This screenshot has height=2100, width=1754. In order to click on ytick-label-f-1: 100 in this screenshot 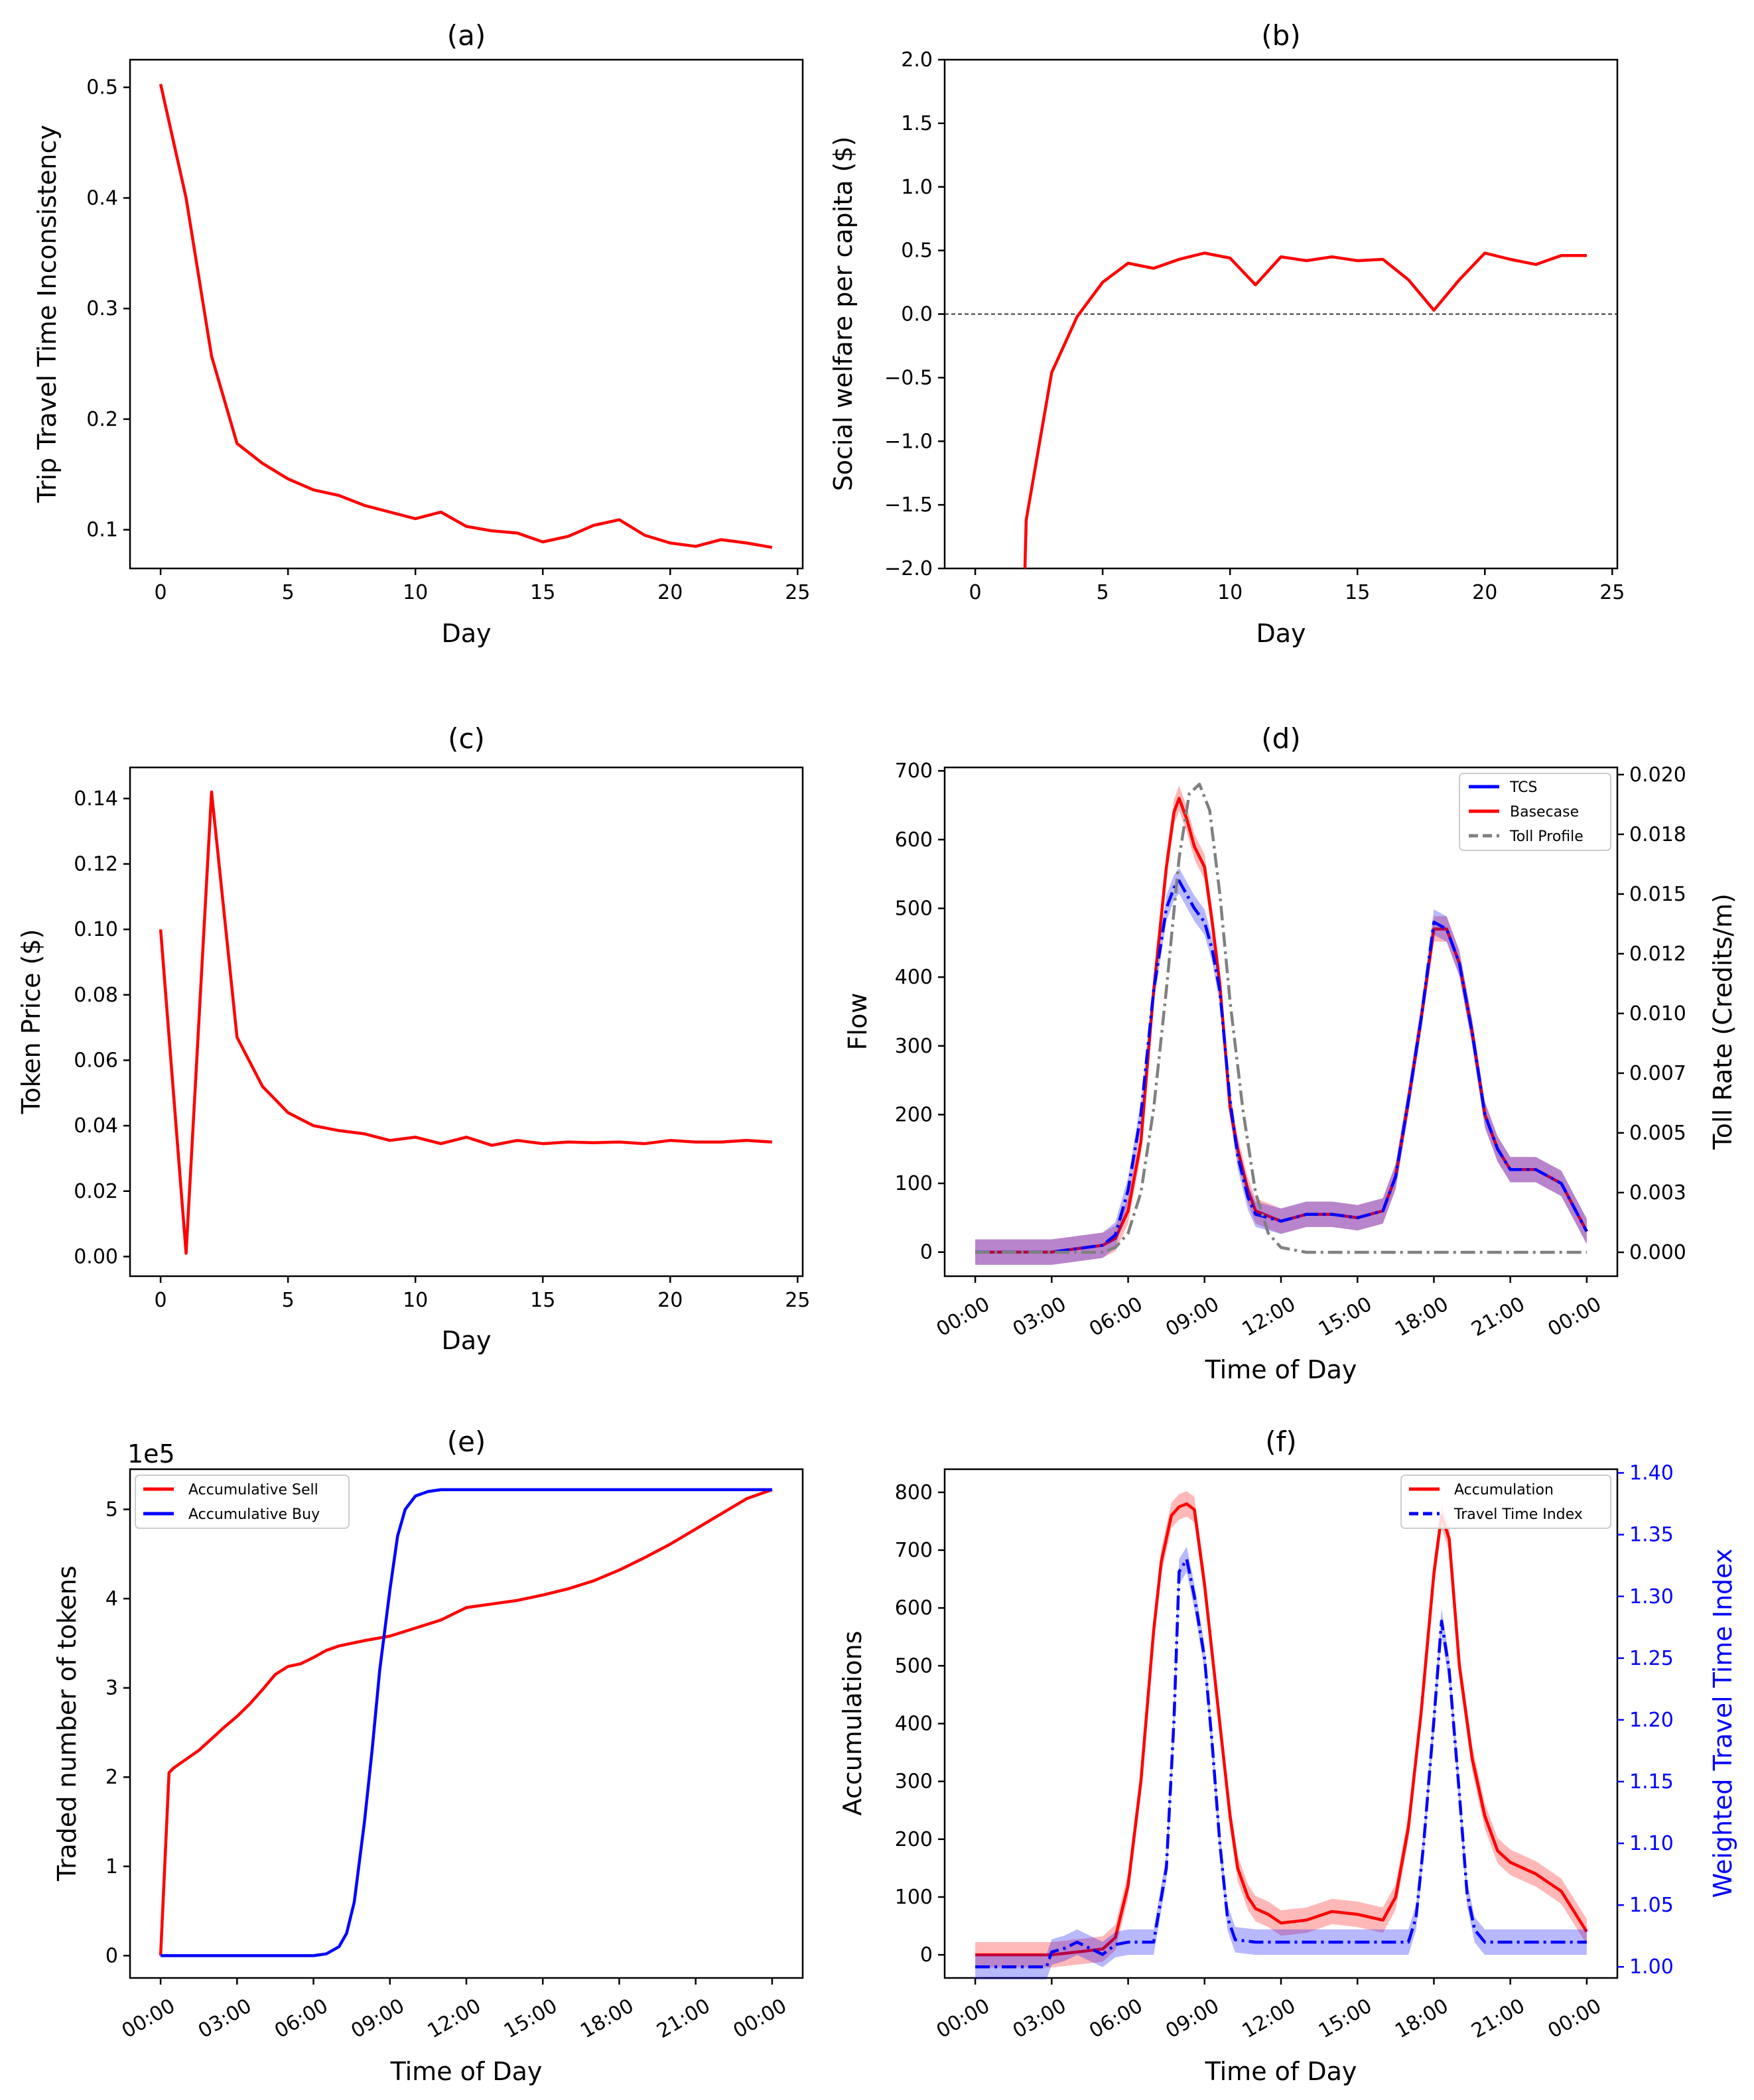, I will do `click(914, 1897)`.